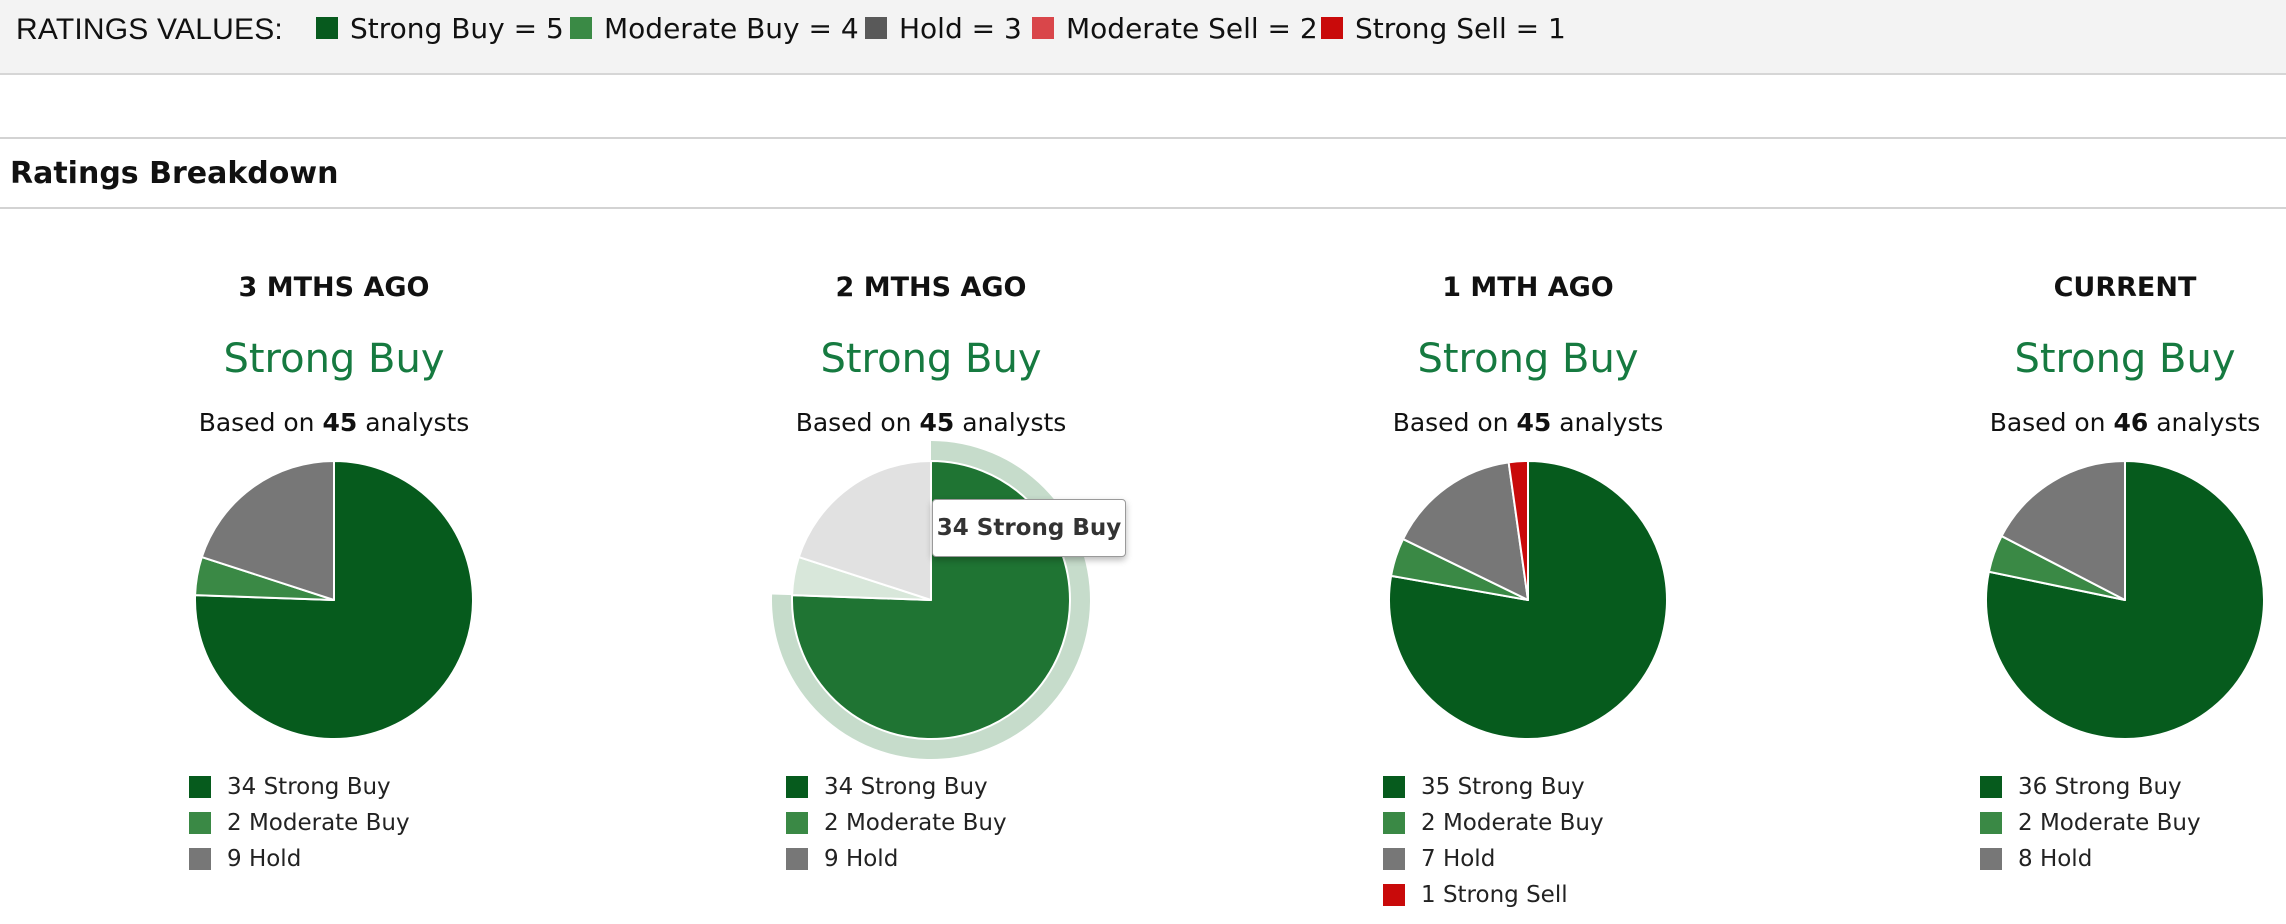 This screenshot has height=924, width=2286. I want to click on period-title: 3 MTHS AGO, so click(334, 287).